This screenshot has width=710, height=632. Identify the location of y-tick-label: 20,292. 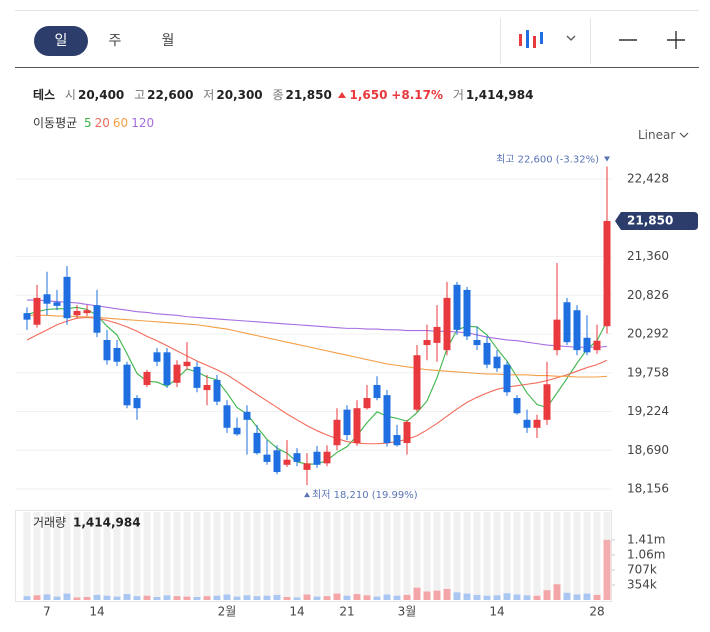
(648, 334).